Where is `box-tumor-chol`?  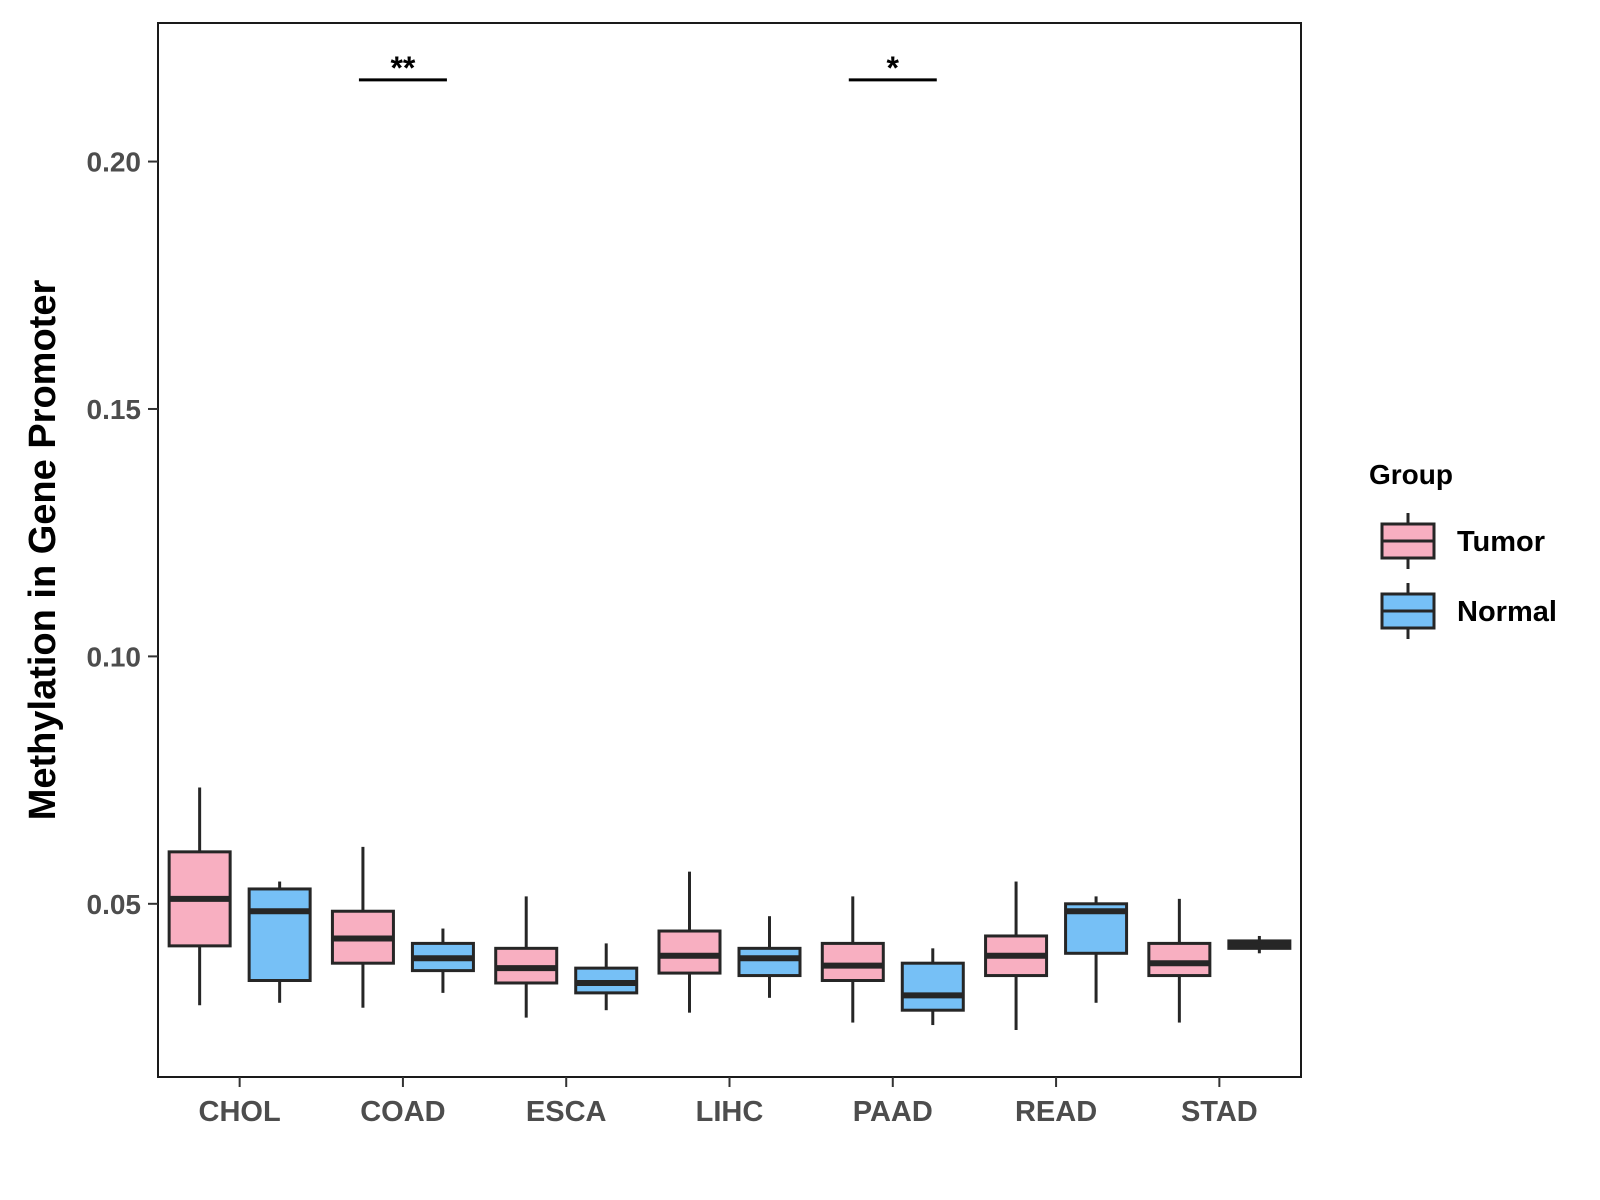
box-tumor-chol is located at coordinates (199, 896).